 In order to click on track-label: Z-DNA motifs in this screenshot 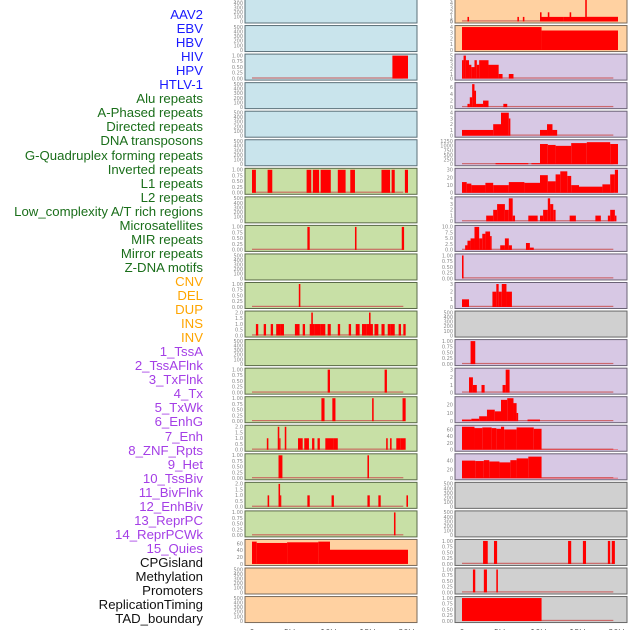, I will do `click(163, 267)`.